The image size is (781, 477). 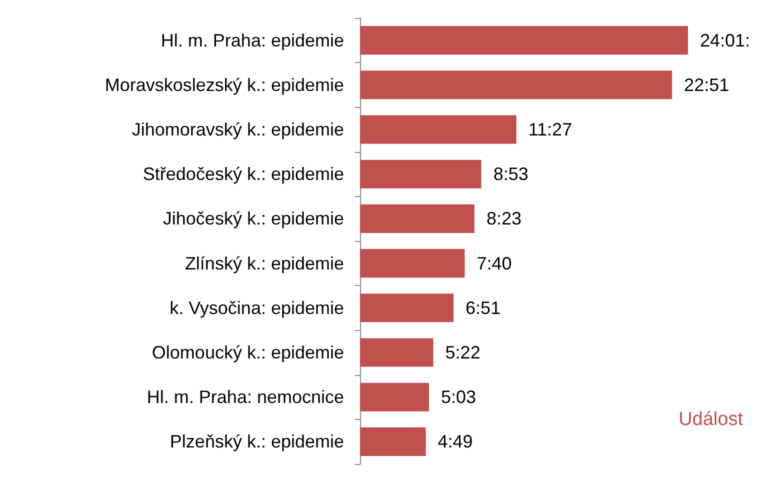 What do you see at coordinates (224, 84) in the screenshot?
I see `y-tick-label: Moravskoslezský k.: epidemie` at bounding box center [224, 84].